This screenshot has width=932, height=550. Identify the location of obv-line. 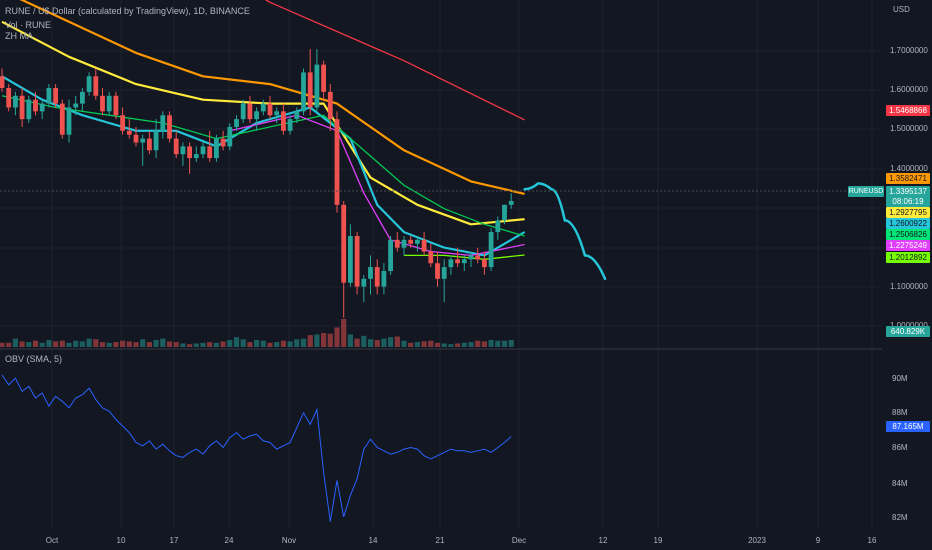
(256, 448).